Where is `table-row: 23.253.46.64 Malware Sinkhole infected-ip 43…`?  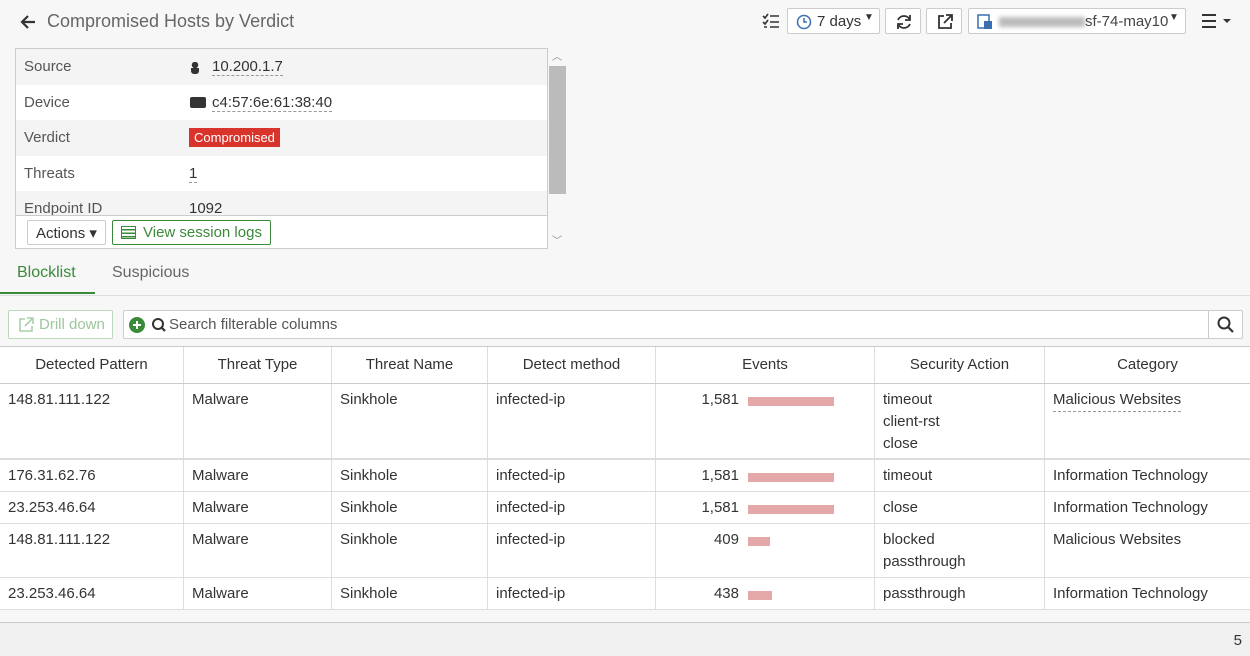
table-row: 23.253.46.64 Malware Sinkhole infected-ip 43… is located at coordinates (625, 594).